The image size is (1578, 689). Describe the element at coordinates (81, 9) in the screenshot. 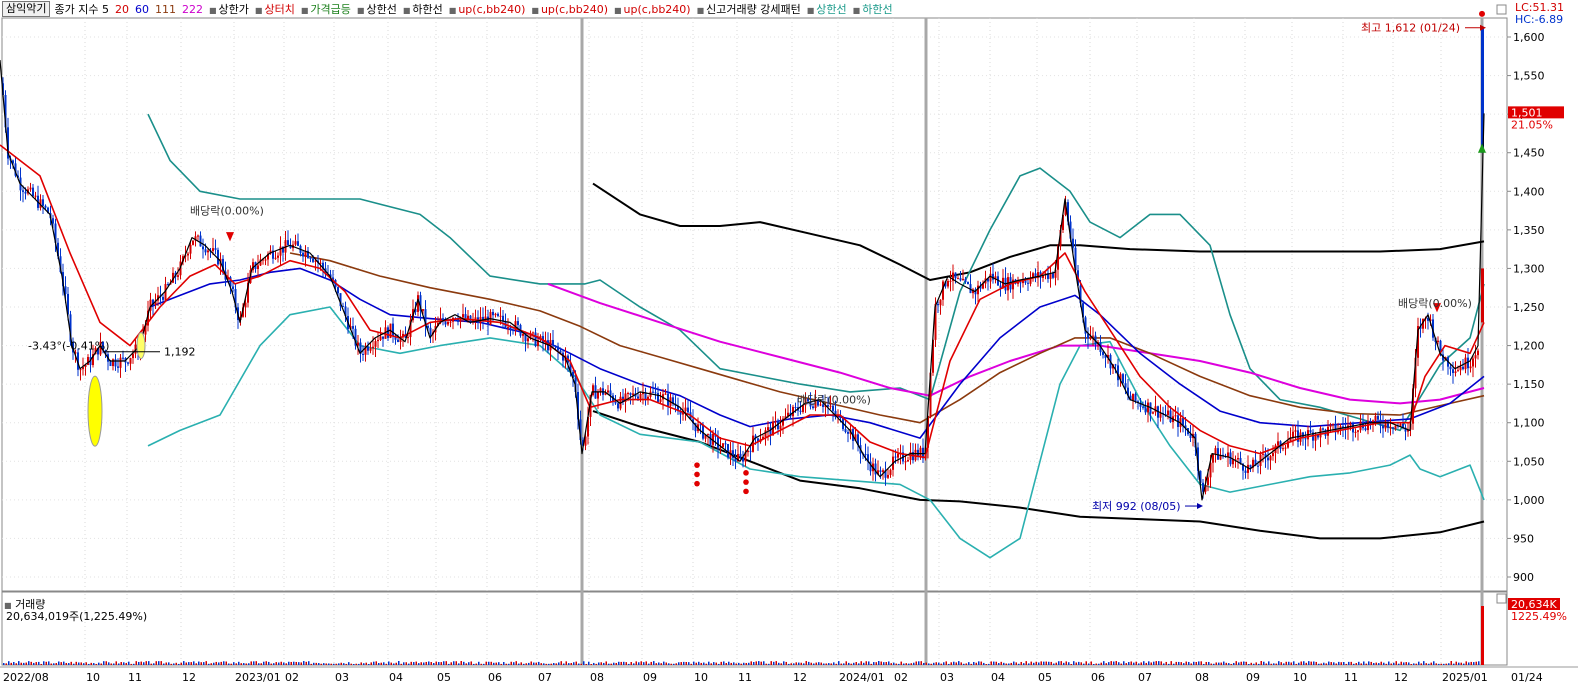

I see `legend-item: 종가 지수 5` at that location.